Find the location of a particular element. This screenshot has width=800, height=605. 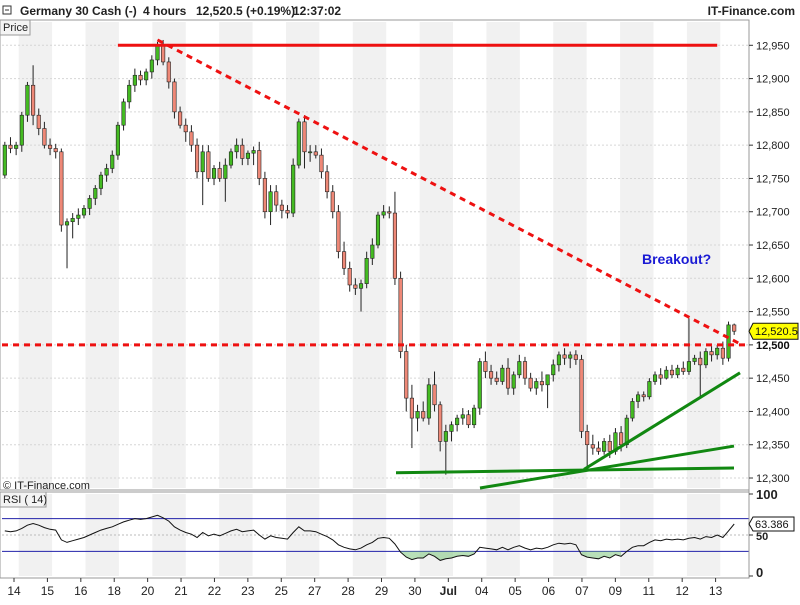

x-tick-label: 16 is located at coordinates (81, 591).